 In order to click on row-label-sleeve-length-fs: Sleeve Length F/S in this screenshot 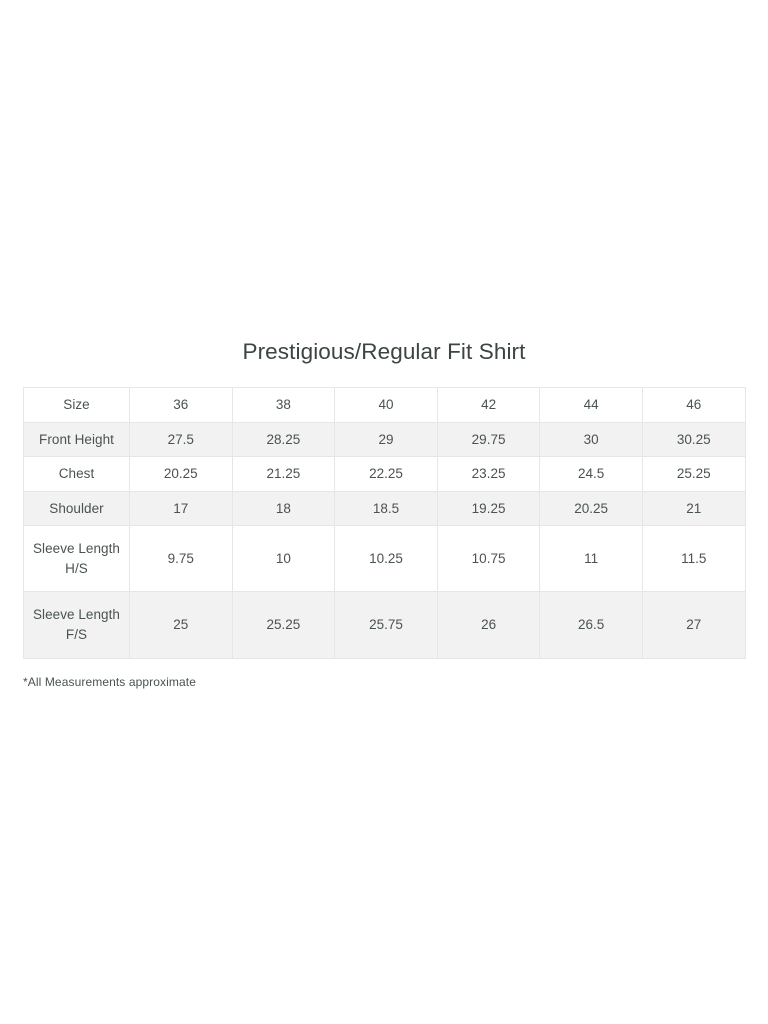, I will do `click(76, 625)`.